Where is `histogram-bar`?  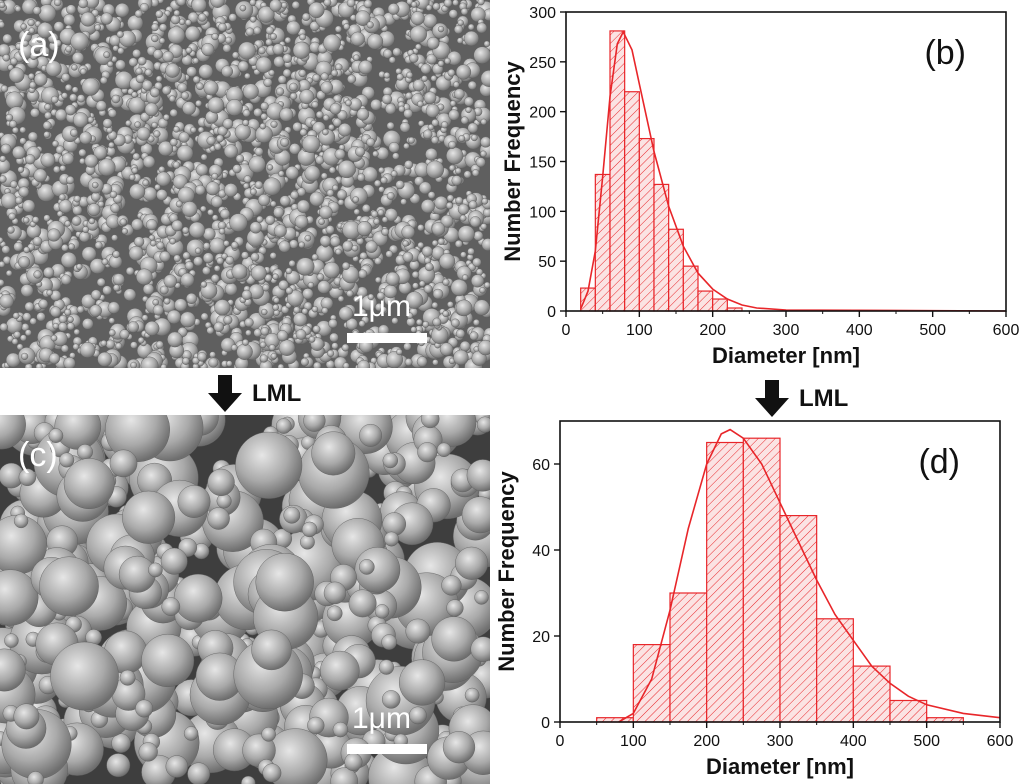 histogram-bar is located at coordinates (835, 670).